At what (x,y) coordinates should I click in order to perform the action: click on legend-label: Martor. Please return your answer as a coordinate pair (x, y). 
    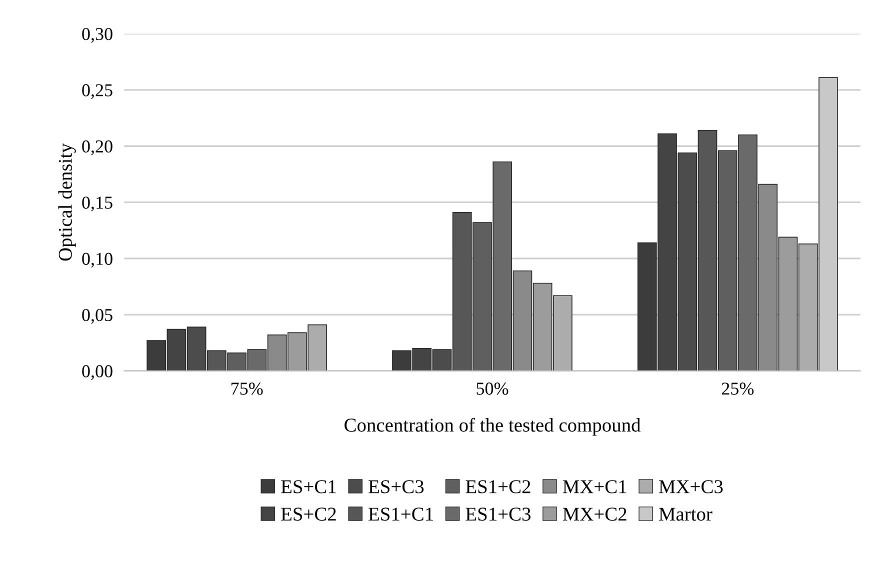
    Looking at the image, I should click on (685, 514).